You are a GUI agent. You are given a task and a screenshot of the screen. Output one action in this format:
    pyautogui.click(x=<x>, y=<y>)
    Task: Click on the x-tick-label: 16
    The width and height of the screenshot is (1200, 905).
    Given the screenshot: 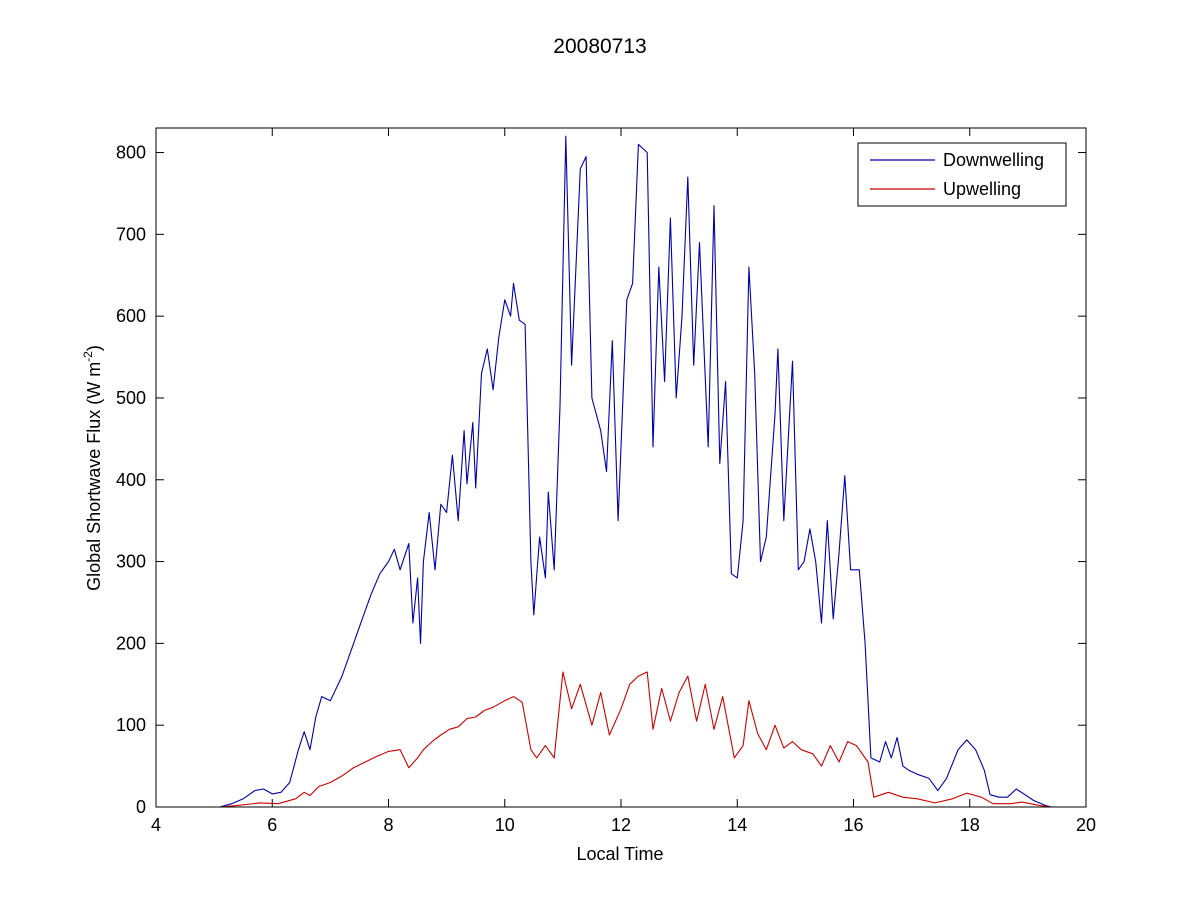 What is the action you would take?
    pyautogui.click(x=853, y=825)
    